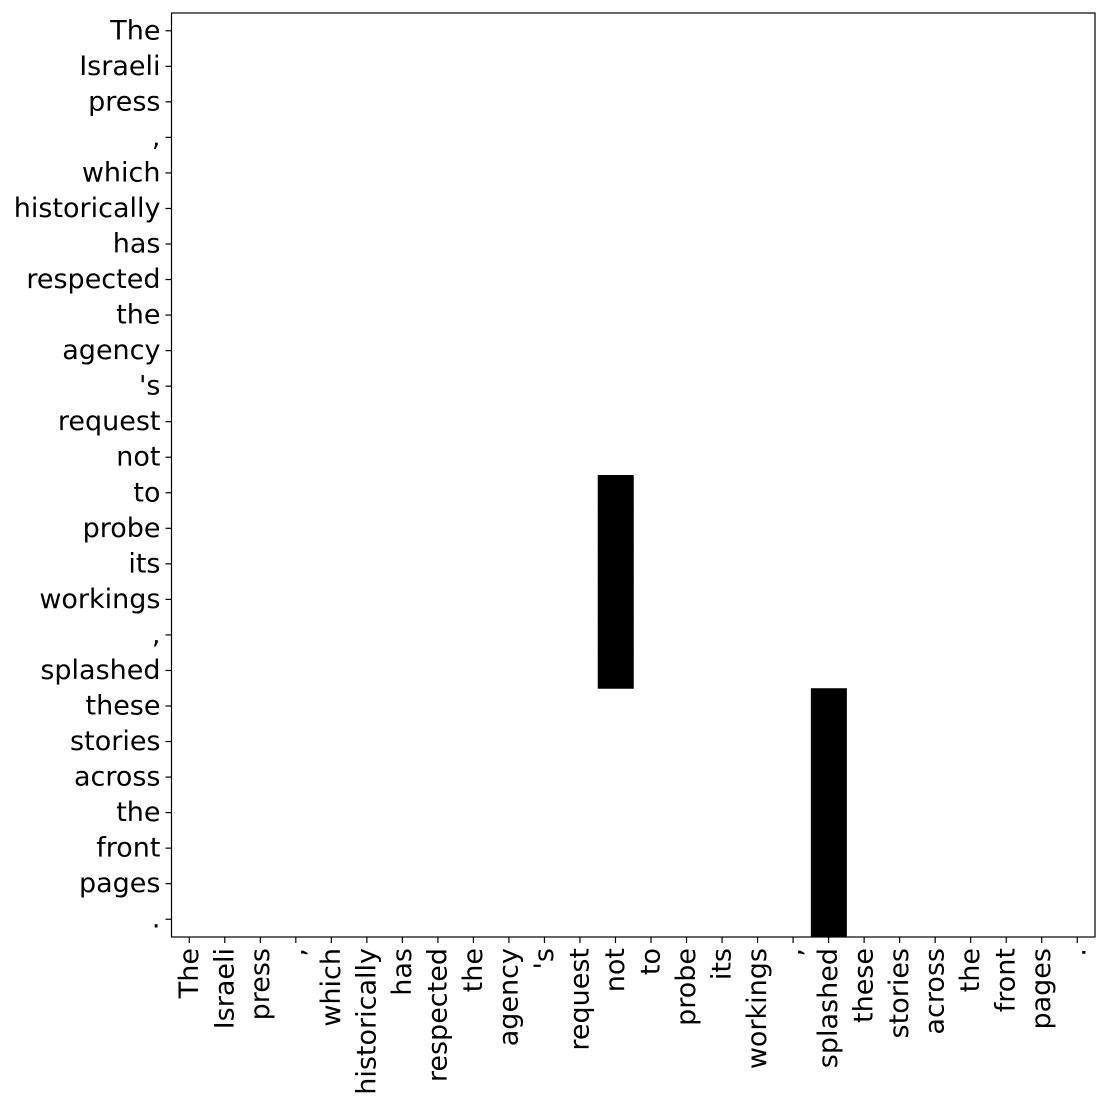  What do you see at coordinates (508, 997) in the screenshot?
I see `x-tick-label: agency` at bounding box center [508, 997].